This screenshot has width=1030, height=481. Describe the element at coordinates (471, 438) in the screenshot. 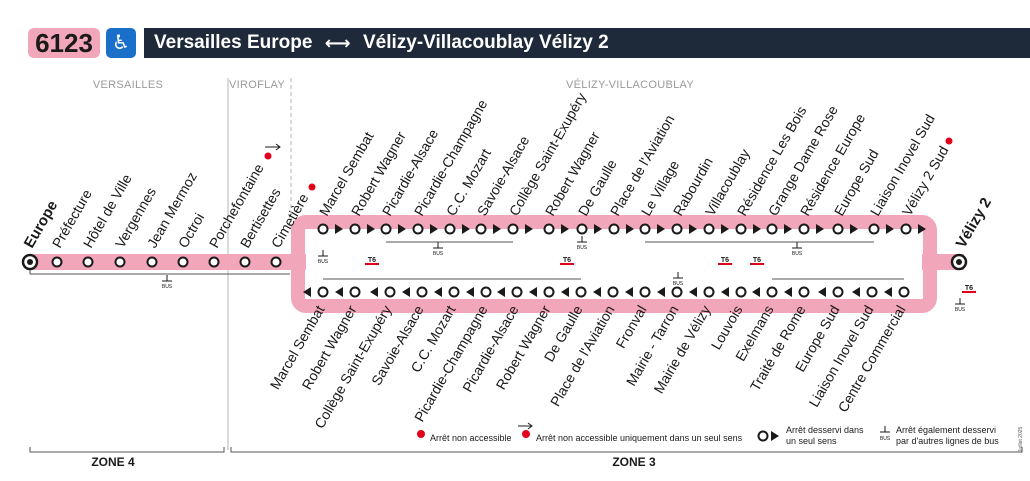

I see `svg-text: Arrêt non accessible` at that location.